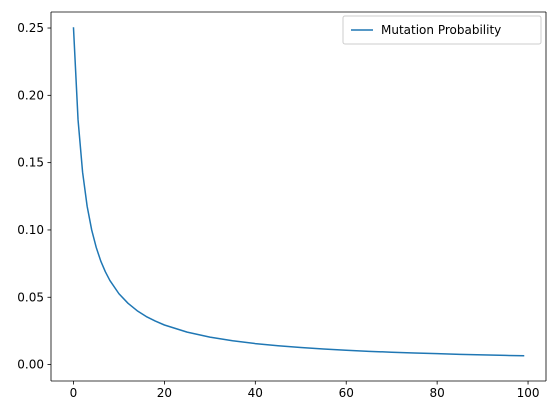 Image resolution: width=556 pixels, height=413 pixels. What do you see at coordinates (34, 196) in the screenshot?
I see `y-axis: 0.00 0.05 0.10 0.15 0.20 0.25` at bounding box center [34, 196].